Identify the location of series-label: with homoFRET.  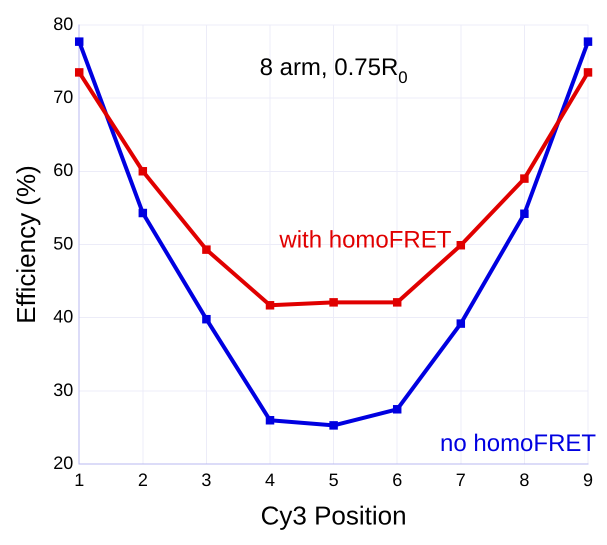
(365, 240).